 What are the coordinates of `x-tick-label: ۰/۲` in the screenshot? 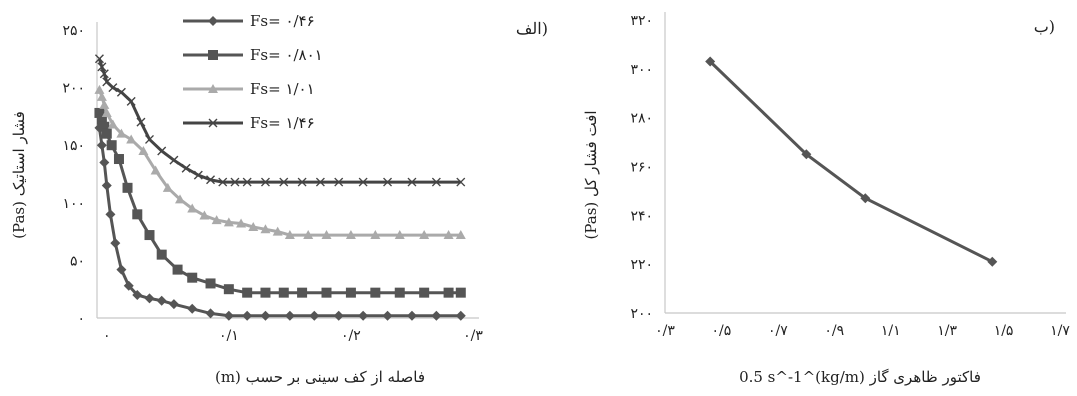 It's located at (351, 336).